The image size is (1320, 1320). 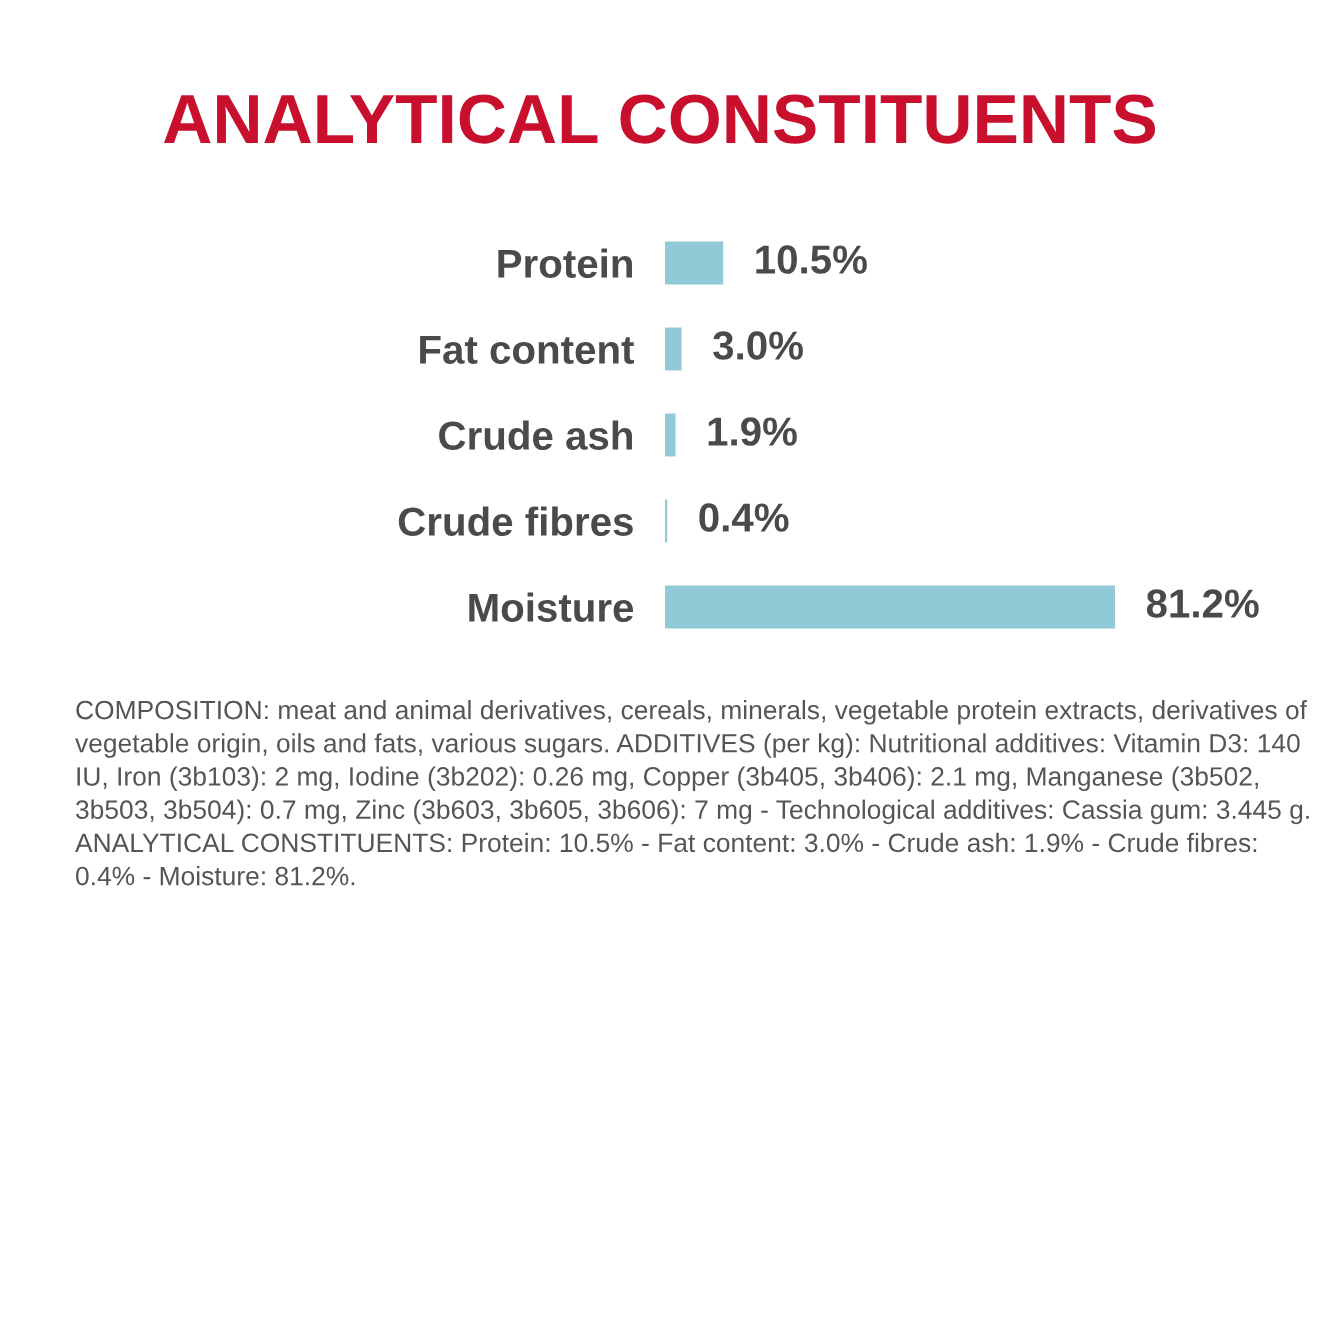 I want to click on y-tick-label: Fat content, so click(x=527, y=349).